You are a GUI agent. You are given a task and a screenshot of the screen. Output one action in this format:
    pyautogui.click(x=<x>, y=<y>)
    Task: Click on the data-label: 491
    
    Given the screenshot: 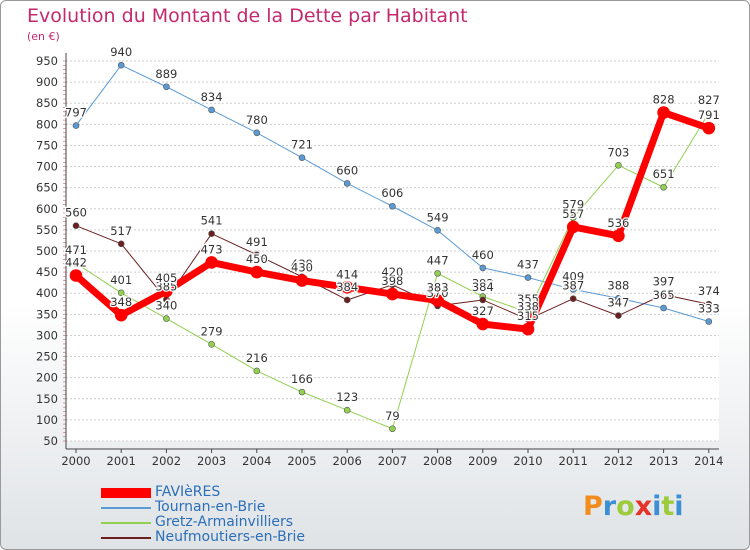 What is the action you would take?
    pyautogui.click(x=257, y=242)
    